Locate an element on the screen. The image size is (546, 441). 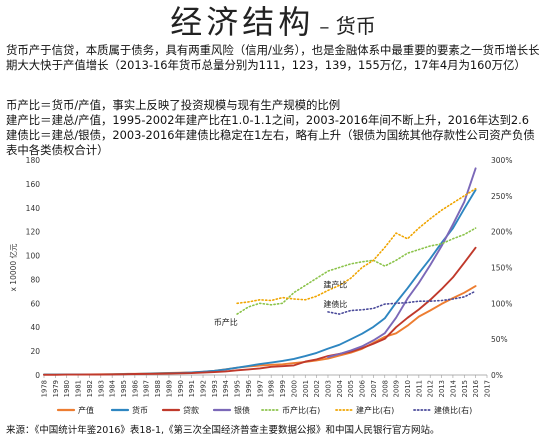
x-tick-label: 1991 is located at coordinates (192, 388).